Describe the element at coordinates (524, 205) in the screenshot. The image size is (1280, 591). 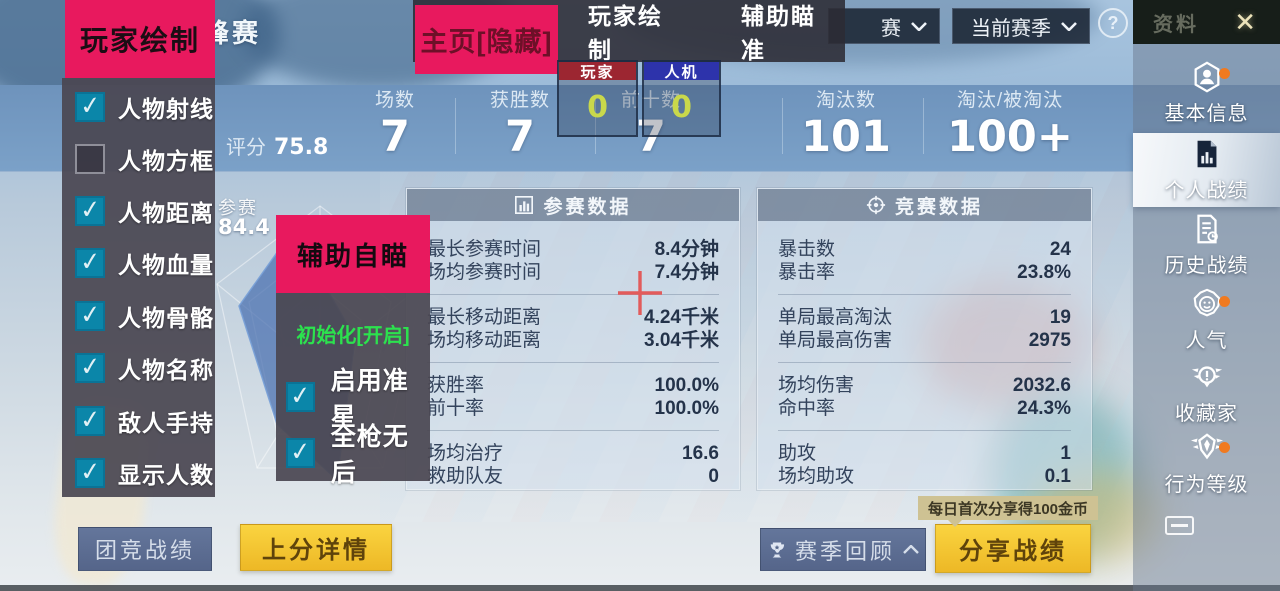
I see `bar-chart-icon` at that location.